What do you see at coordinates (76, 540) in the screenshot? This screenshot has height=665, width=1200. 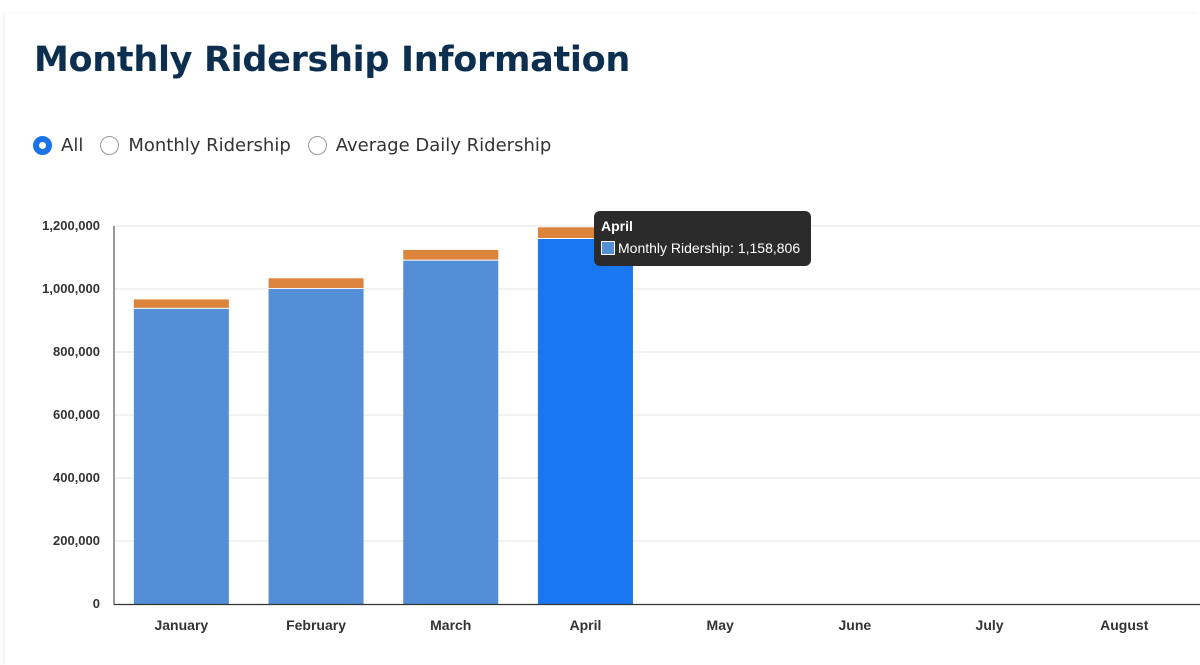 I see `y-tick-label: 200,000` at bounding box center [76, 540].